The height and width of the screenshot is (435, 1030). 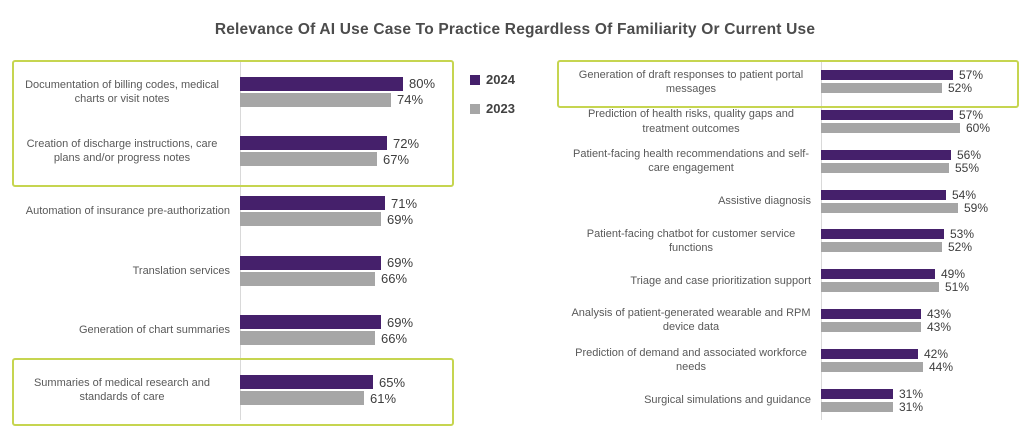 What do you see at coordinates (919, 360) in the screenshot?
I see `bars-cell: 42% 44%` at bounding box center [919, 360].